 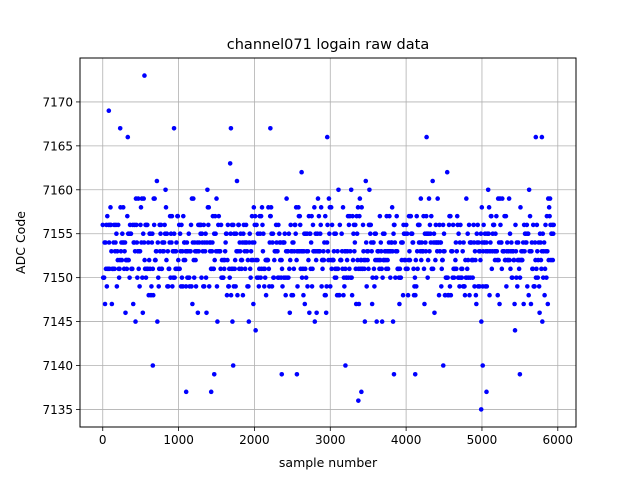 I want to click on x-tick-label: 2000, so click(x=254, y=440).